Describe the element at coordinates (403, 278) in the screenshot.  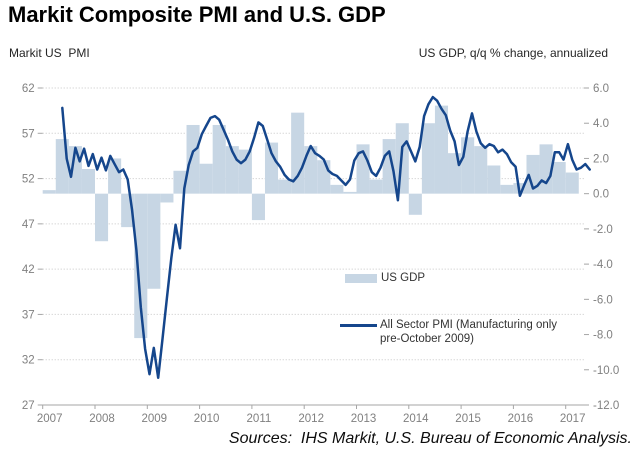
I see `legend-gdp-label: US GDP` at that location.